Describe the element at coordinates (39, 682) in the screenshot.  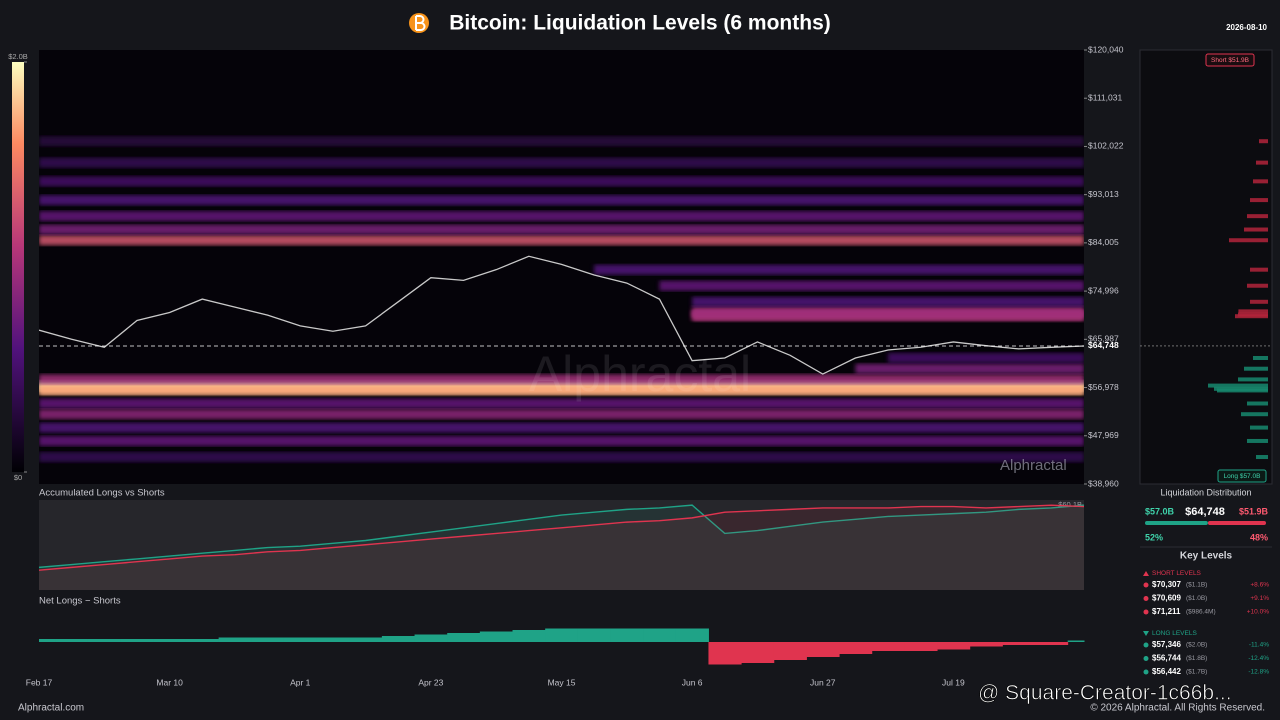
I see `x-tick-label: Feb 17` at that location.